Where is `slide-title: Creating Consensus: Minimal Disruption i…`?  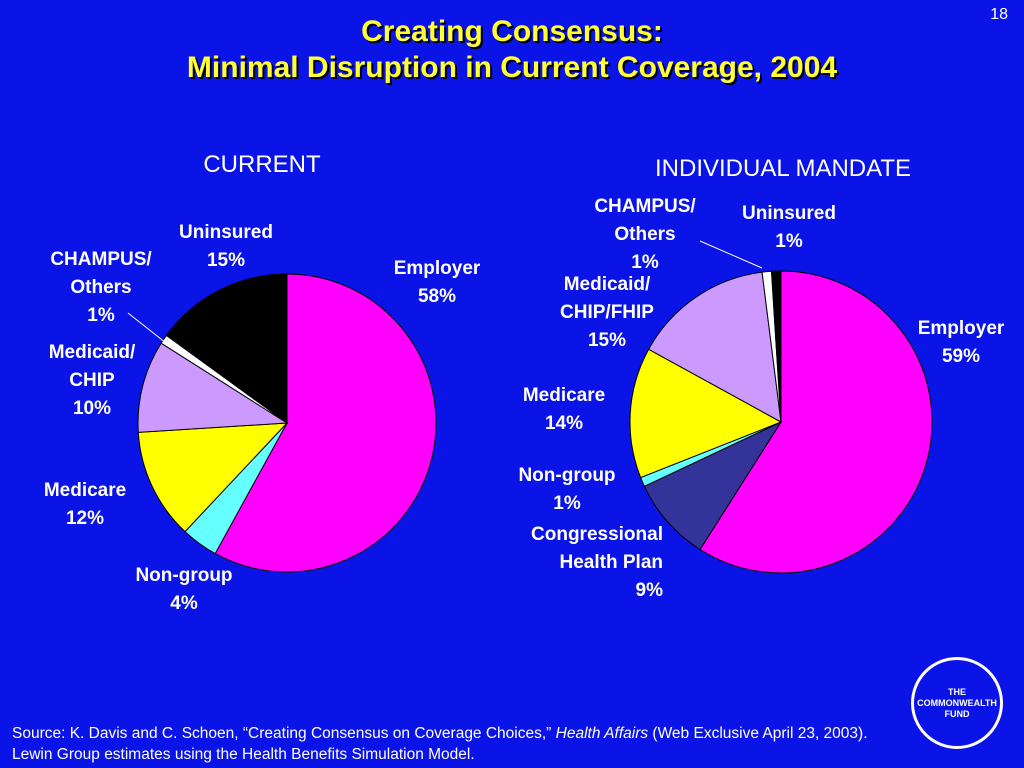
slide-title: Creating Consensus: Minimal Disruption i… is located at coordinates (512, 50).